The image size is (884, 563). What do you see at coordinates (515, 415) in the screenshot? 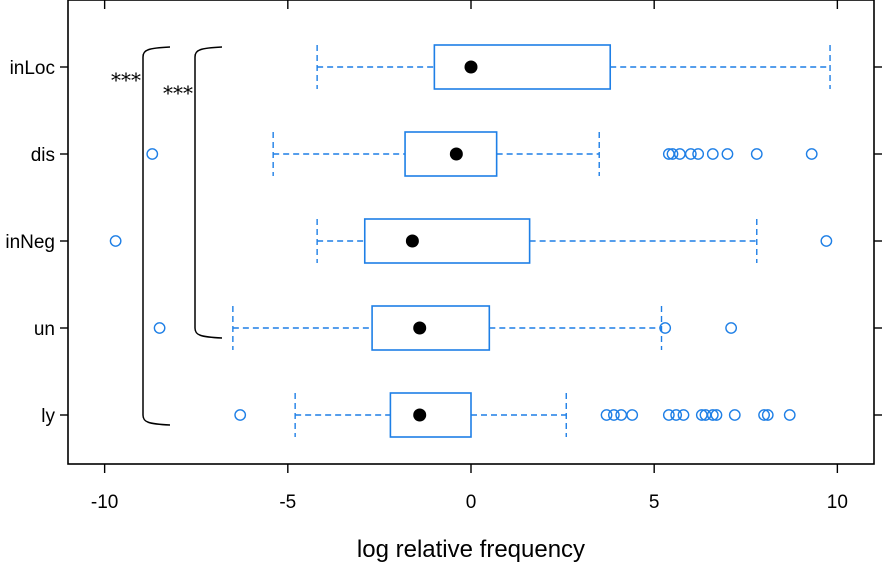
I see `box-ly` at bounding box center [515, 415].